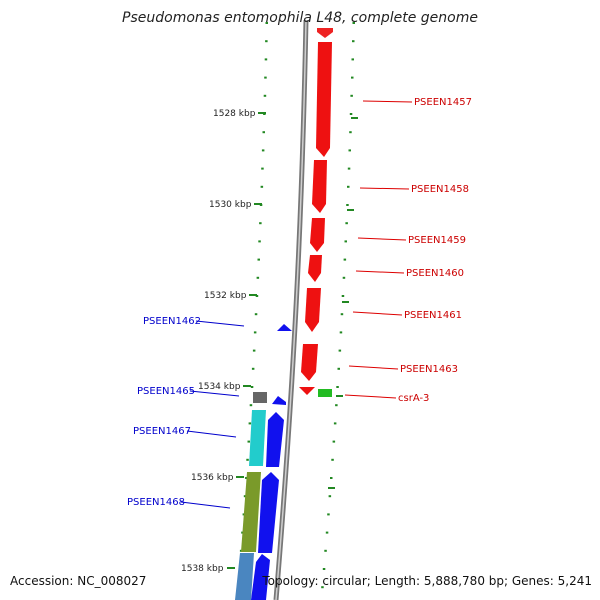 The width and height of the screenshot is (600, 600). I want to click on cog-bar-olive, so click(251, 512).